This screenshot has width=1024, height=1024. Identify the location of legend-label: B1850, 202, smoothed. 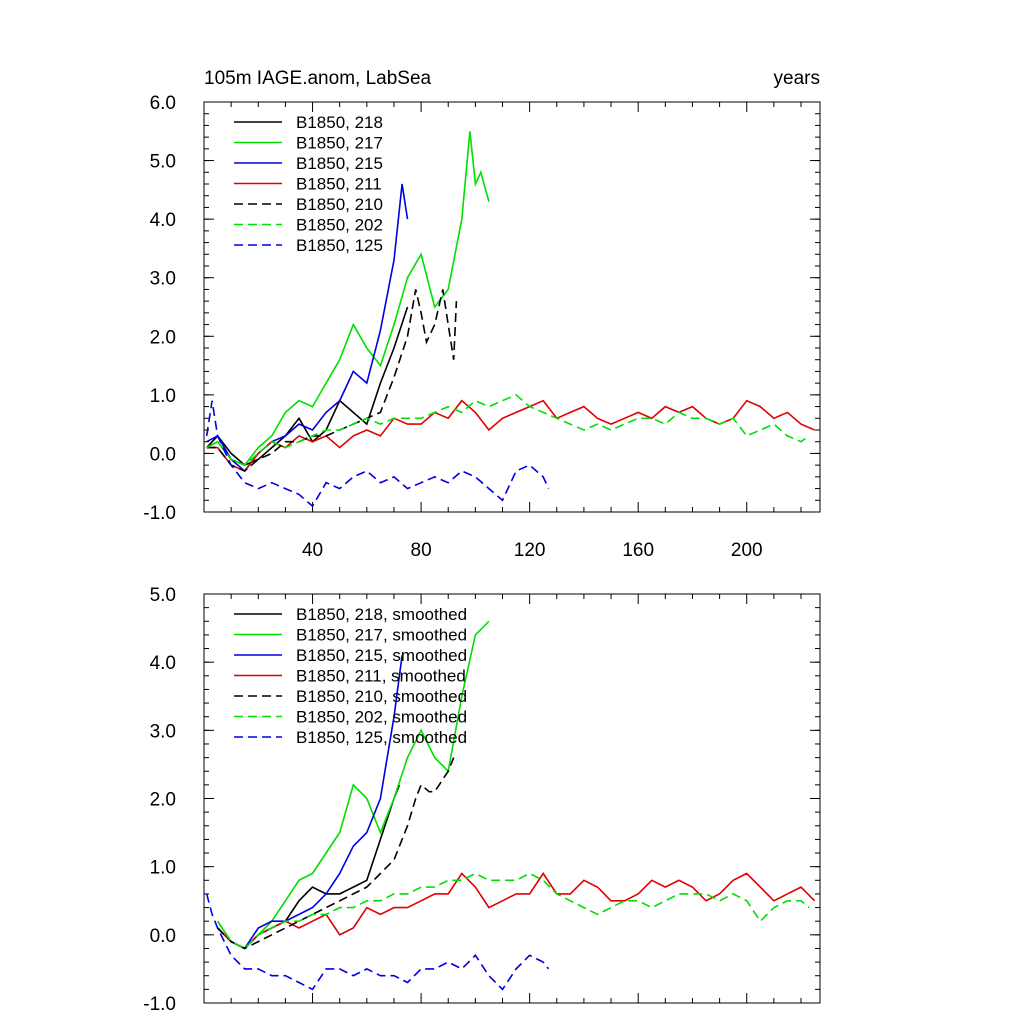
(381, 717).